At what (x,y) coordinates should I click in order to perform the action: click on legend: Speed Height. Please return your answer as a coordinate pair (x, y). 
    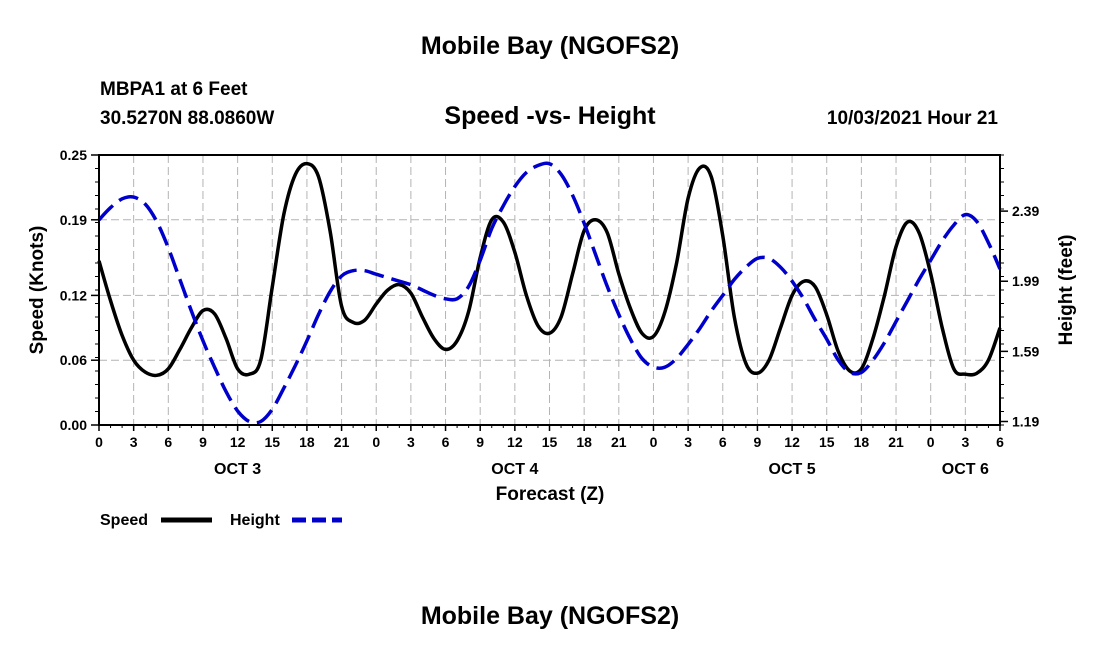
    Looking at the image, I should click on (221, 520).